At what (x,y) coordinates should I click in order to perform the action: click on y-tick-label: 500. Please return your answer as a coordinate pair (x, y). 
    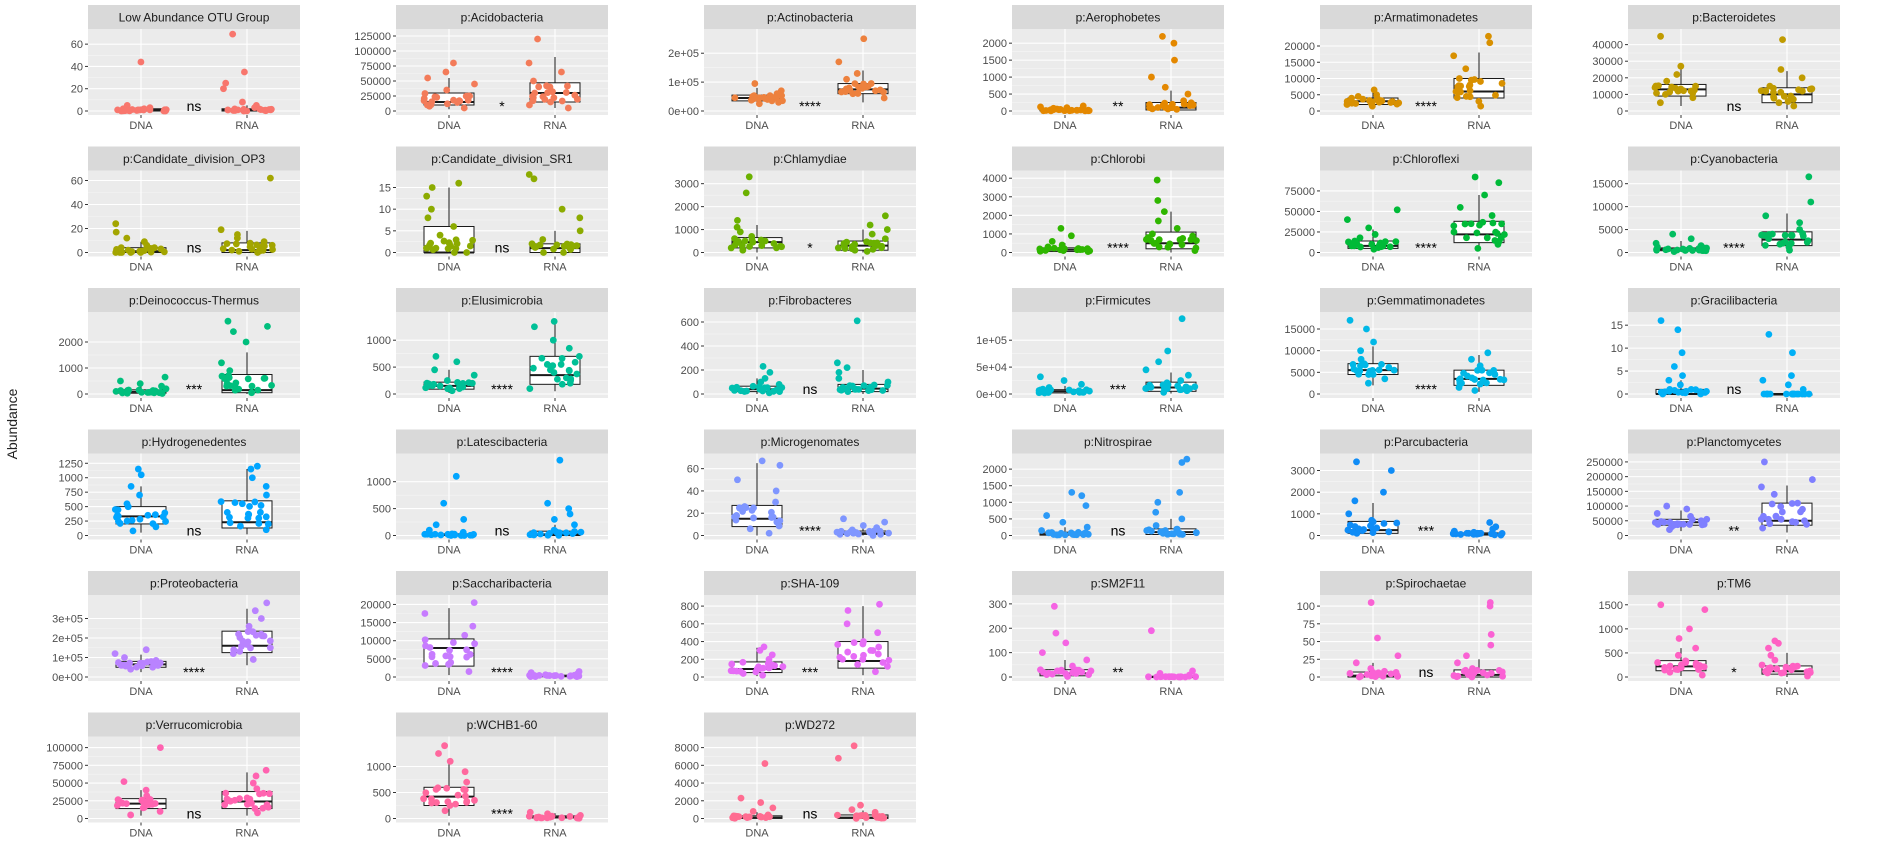
    Looking at the image, I should click on (1614, 654).